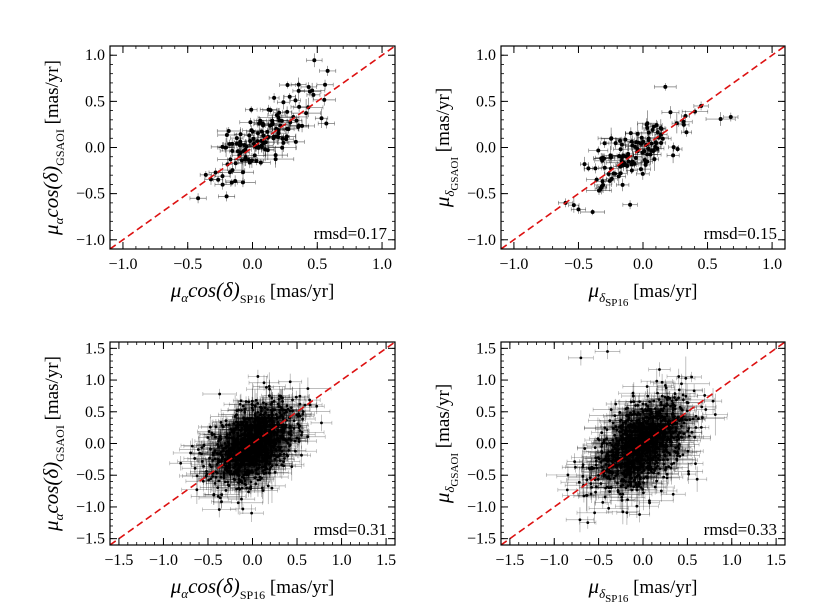  Describe the element at coordinates (185, 297) in the screenshot. I see `x-label-subscript: α` at that location.